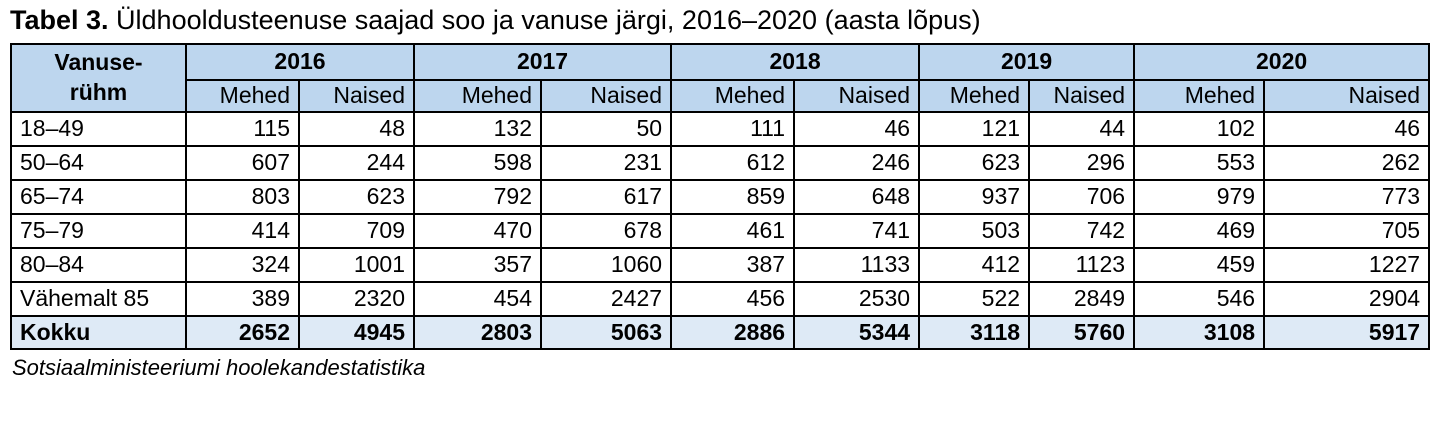 The width and height of the screenshot is (1434, 424). Describe the element at coordinates (242, 196) in the screenshot. I see `cell-2016-mehed: 803` at that location.